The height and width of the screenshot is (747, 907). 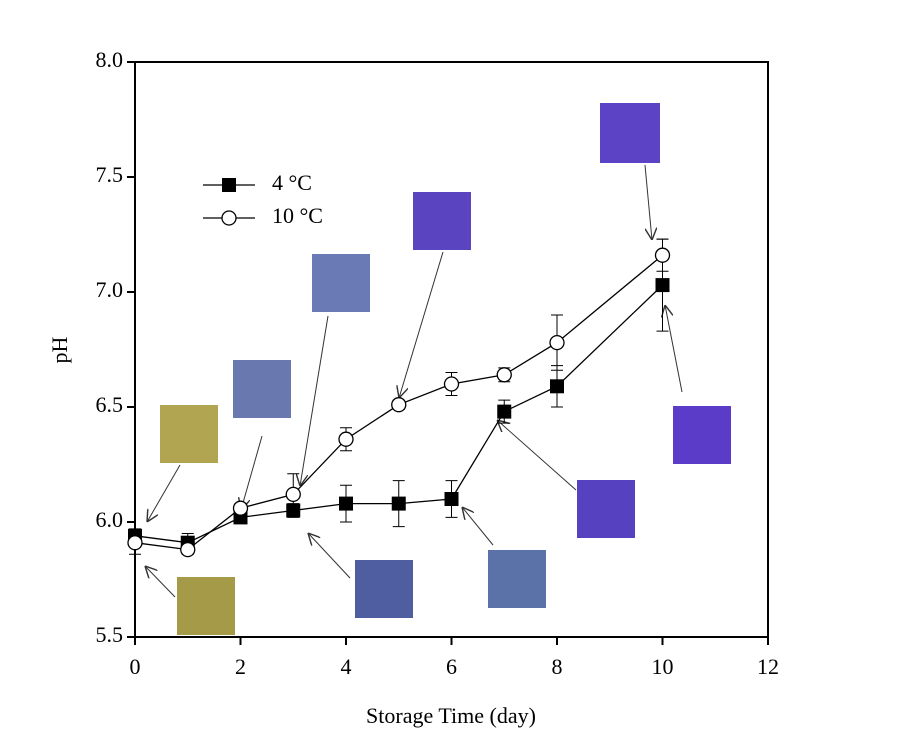 What do you see at coordinates (110, 174) in the screenshot?
I see `y-tick-label: 7.5` at bounding box center [110, 174].